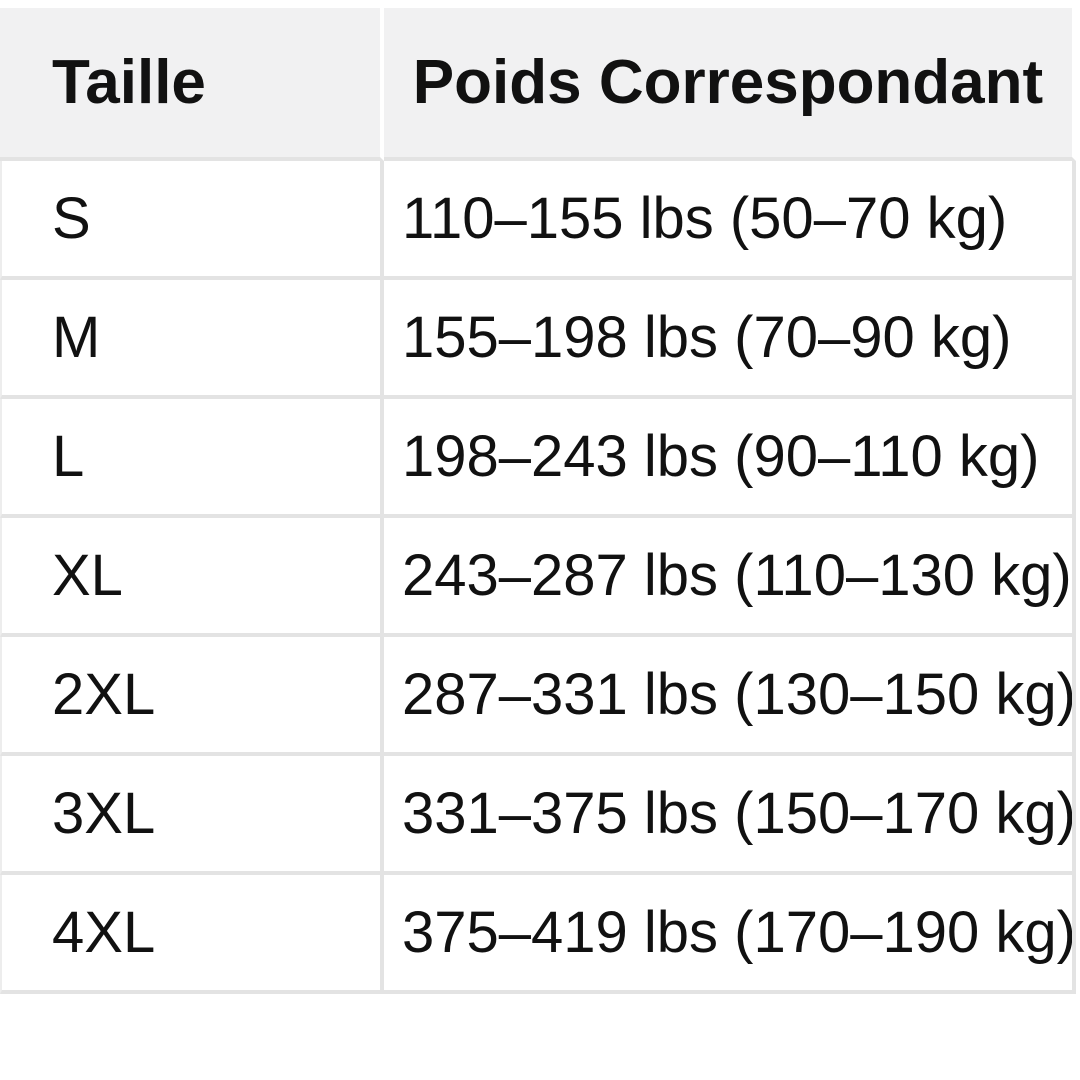  I want to click on weight-cell: 375–419 lbs (170–190 kg), so click(730, 934).